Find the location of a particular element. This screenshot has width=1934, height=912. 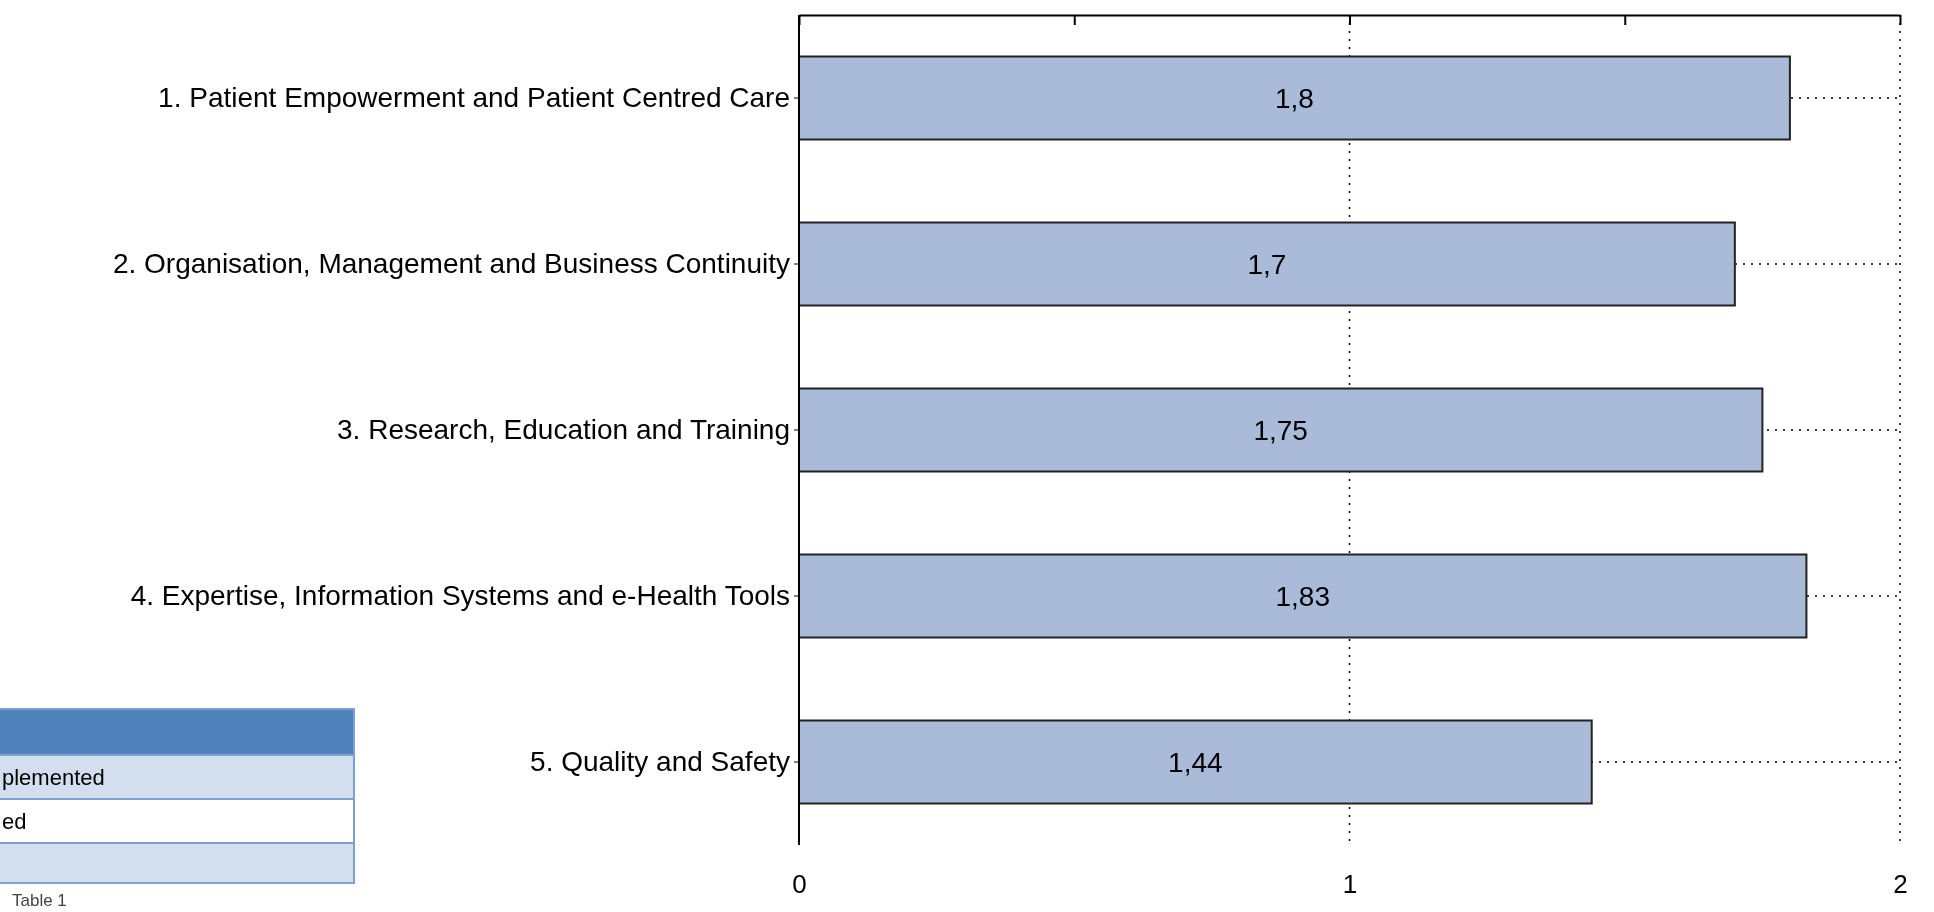

text: plemented is located at coordinates (53, 777).